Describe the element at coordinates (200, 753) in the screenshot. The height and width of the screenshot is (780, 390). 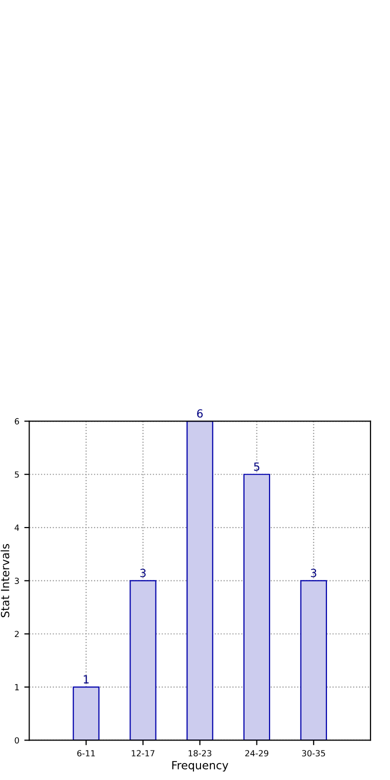
I see `x-tick-label: 18-23` at that location.